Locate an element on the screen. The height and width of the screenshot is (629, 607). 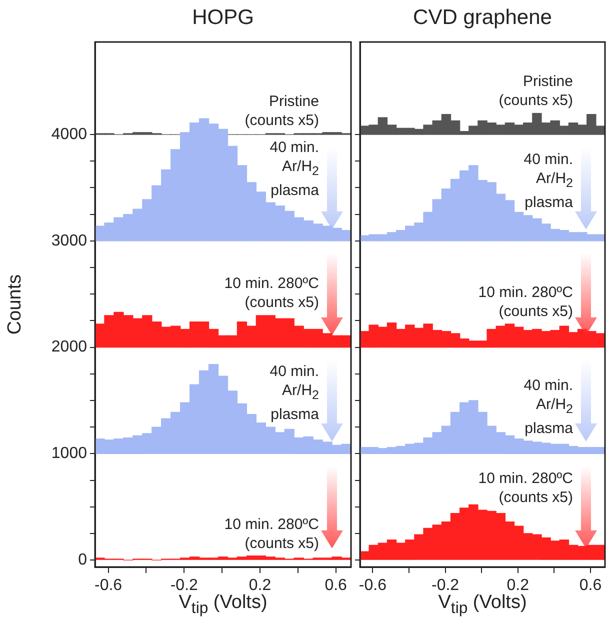
y-tick-label: 0 is located at coordinates (83, 559).